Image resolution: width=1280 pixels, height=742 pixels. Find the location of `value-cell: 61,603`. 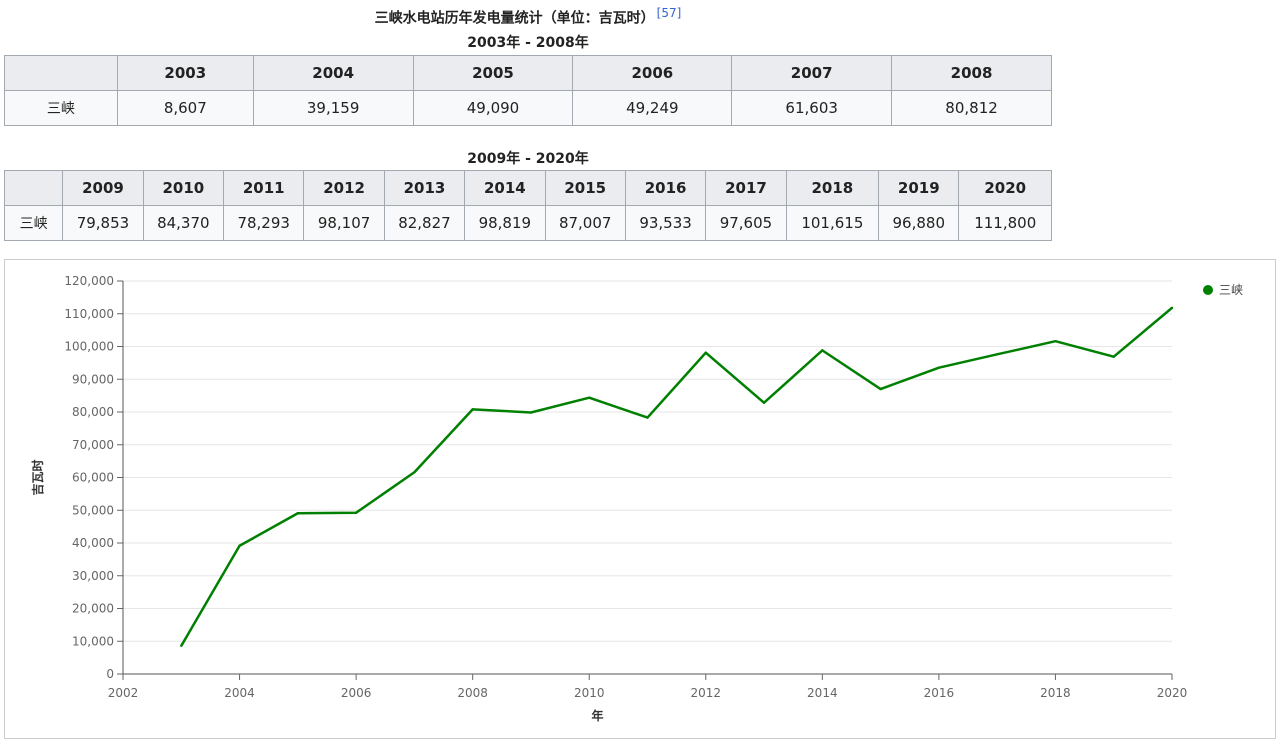

value-cell: 61,603 is located at coordinates (812, 108).